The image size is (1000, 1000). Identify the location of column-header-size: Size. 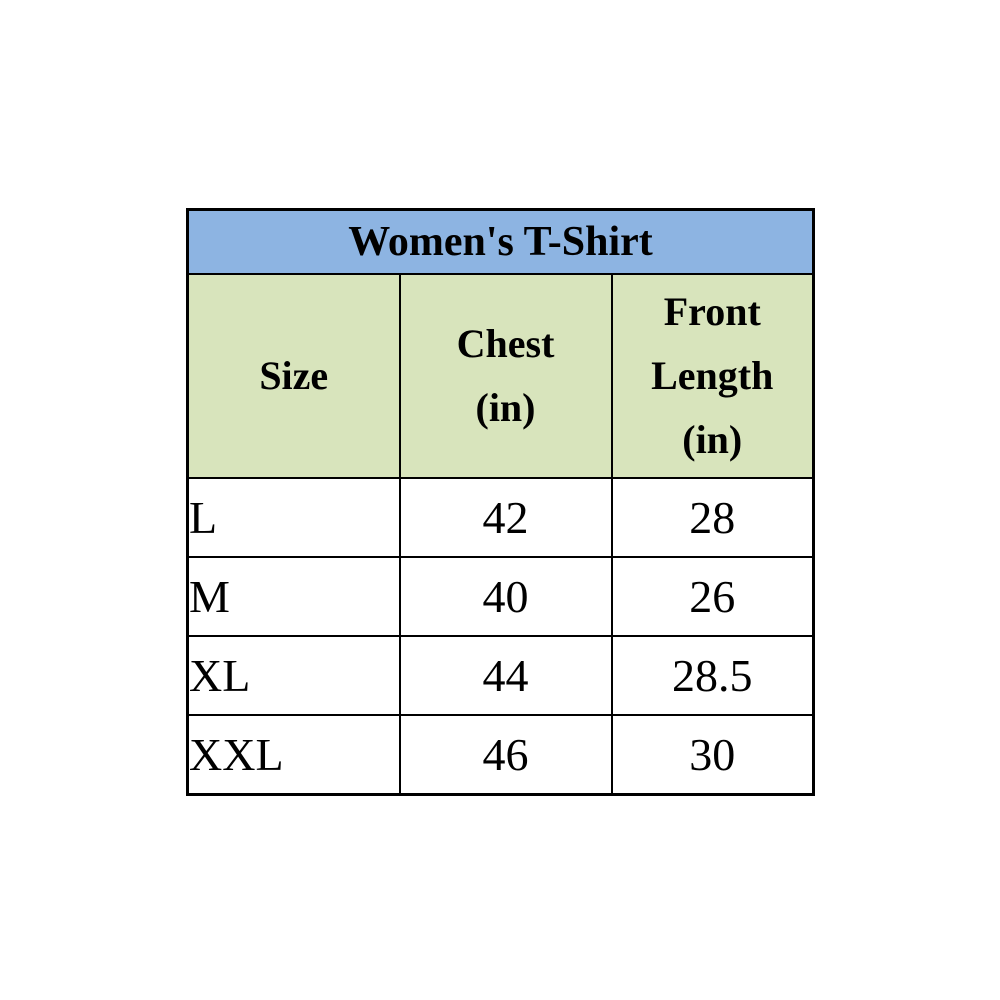
(293, 376).